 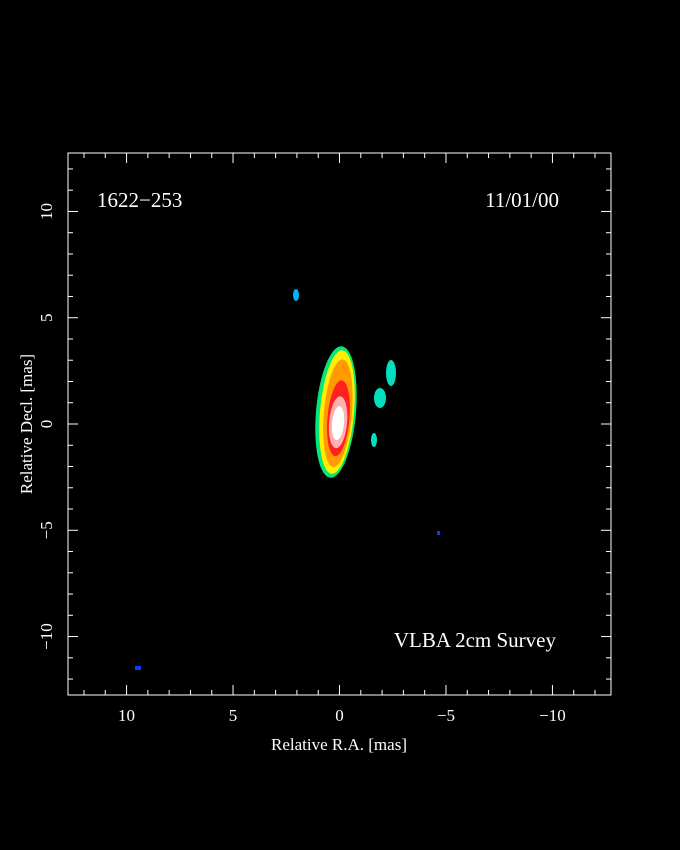 What do you see at coordinates (139, 200) in the screenshot?
I see `source-name: 1622−253` at bounding box center [139, 200].